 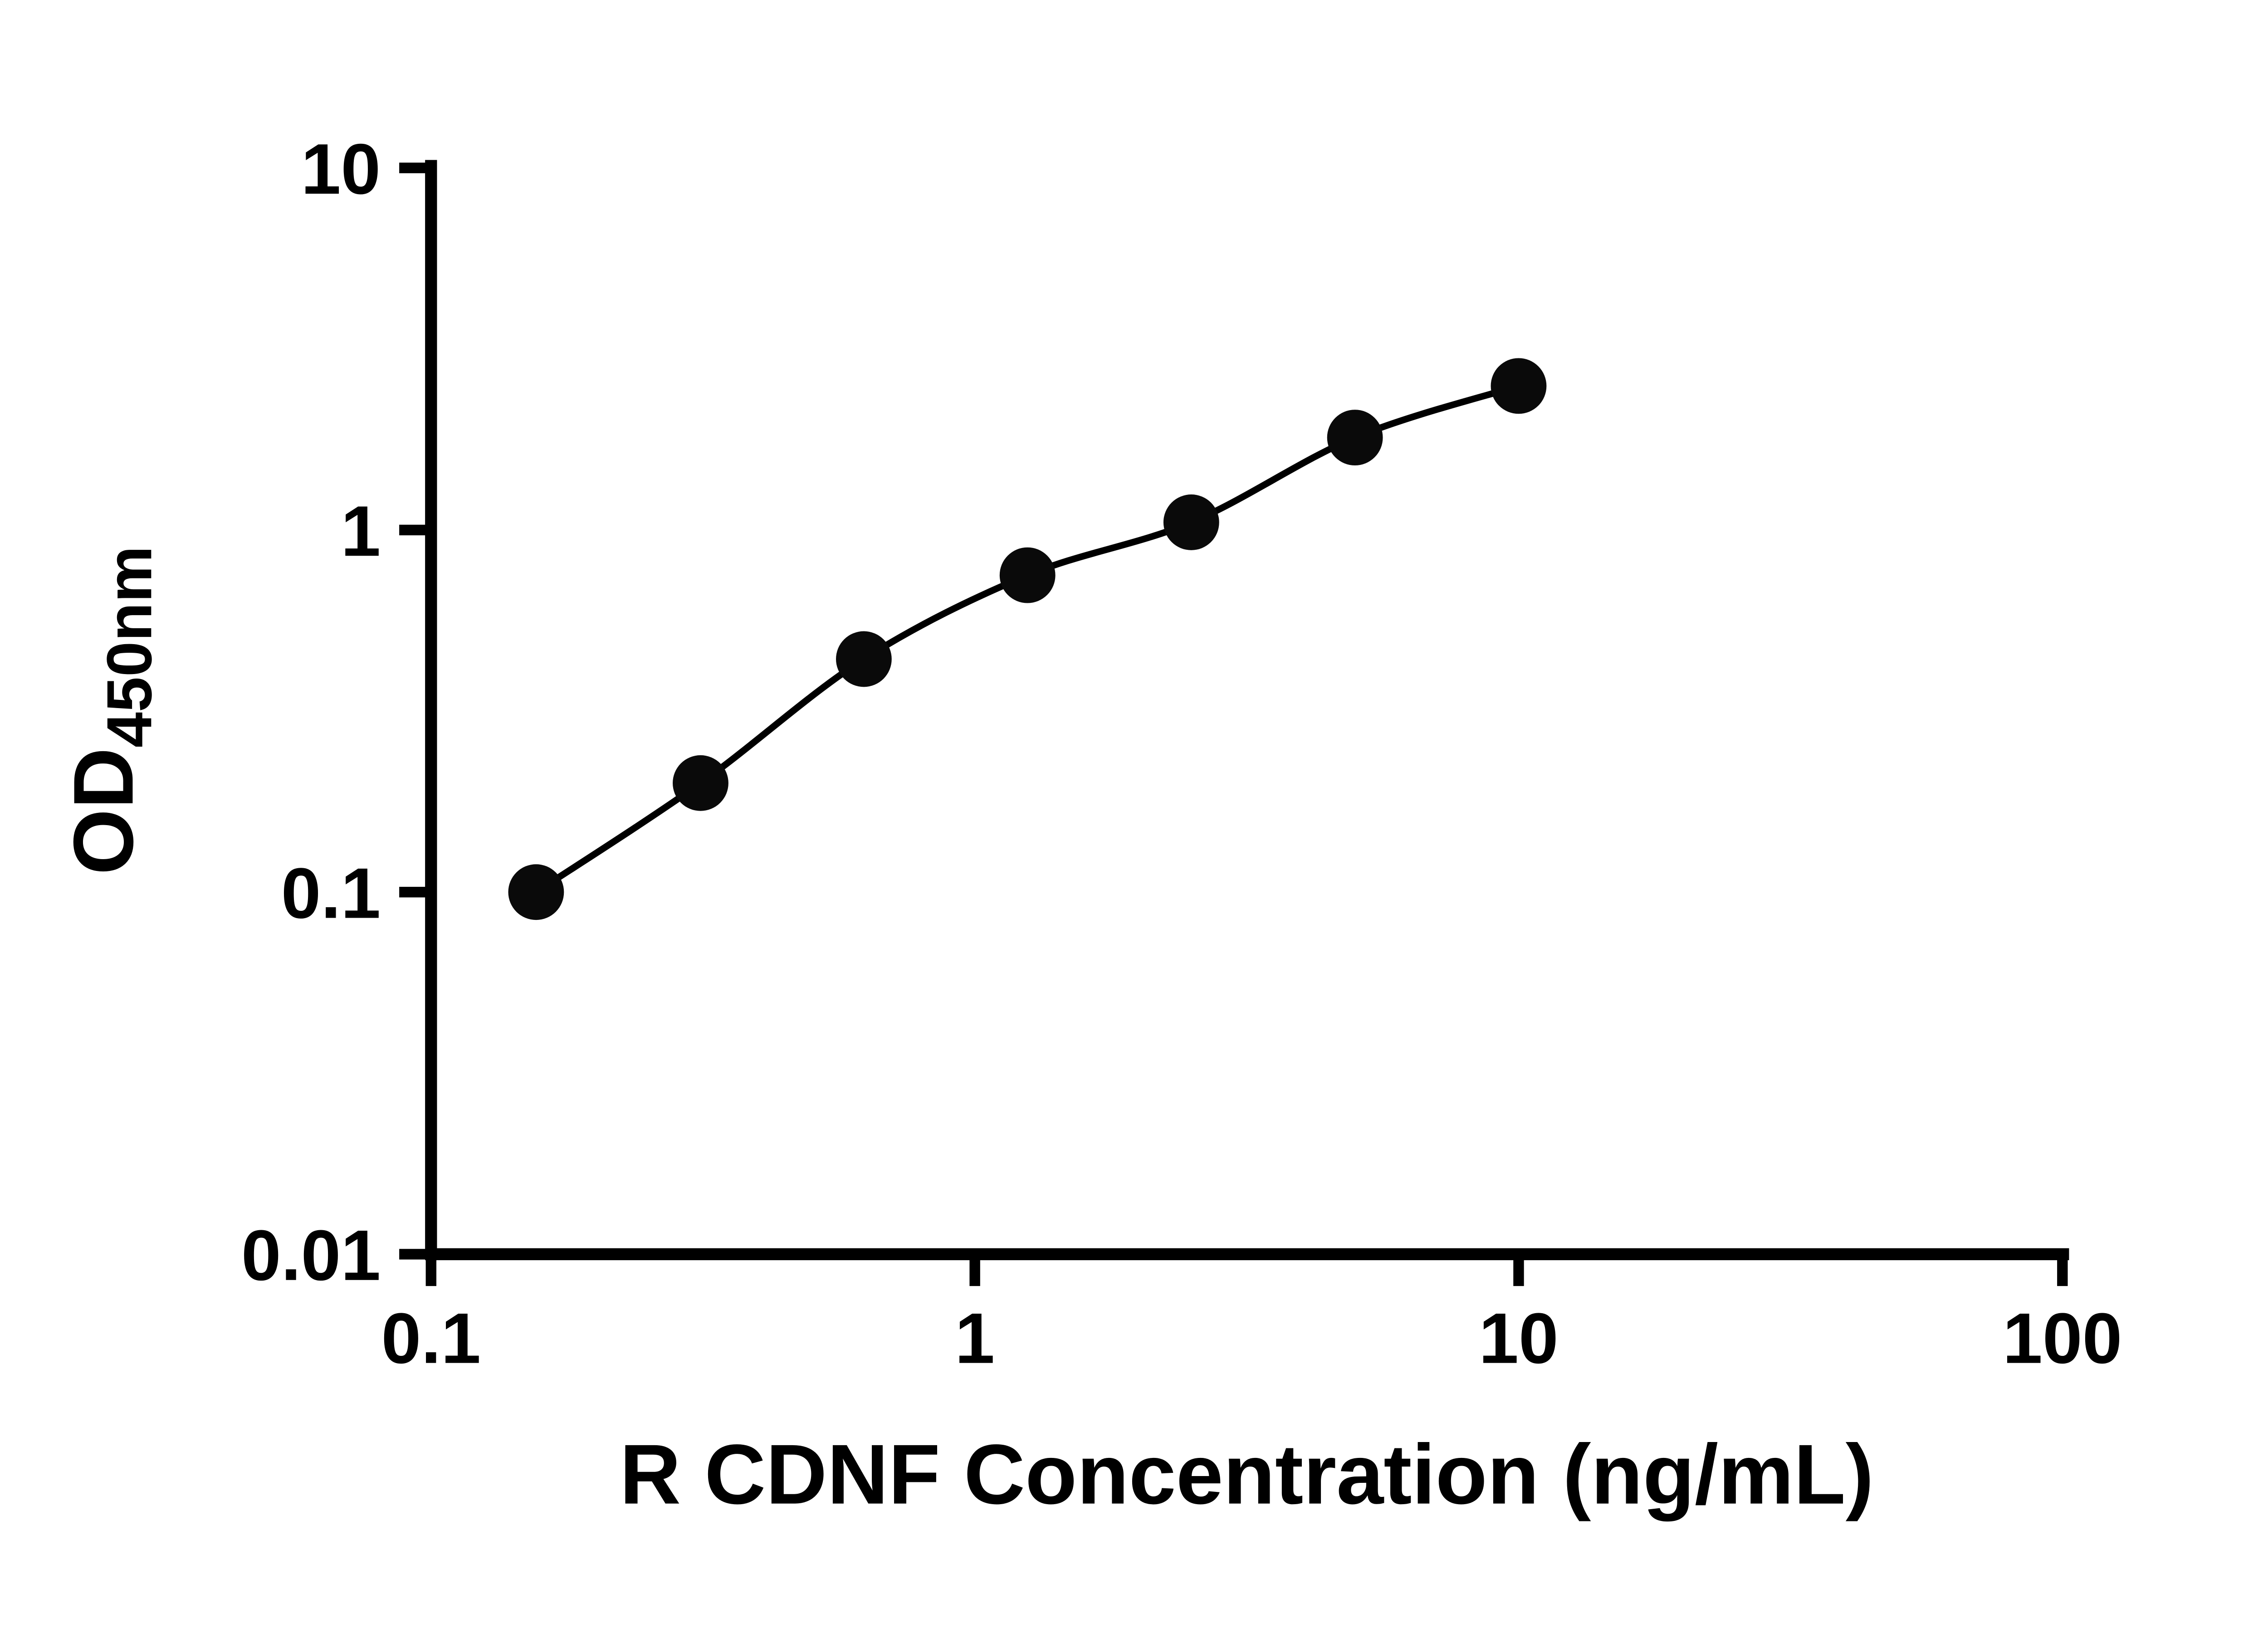 I want to click on x-axis-title: R CDNF Concentration (ng/mL), so click(x=1247, y=1474).